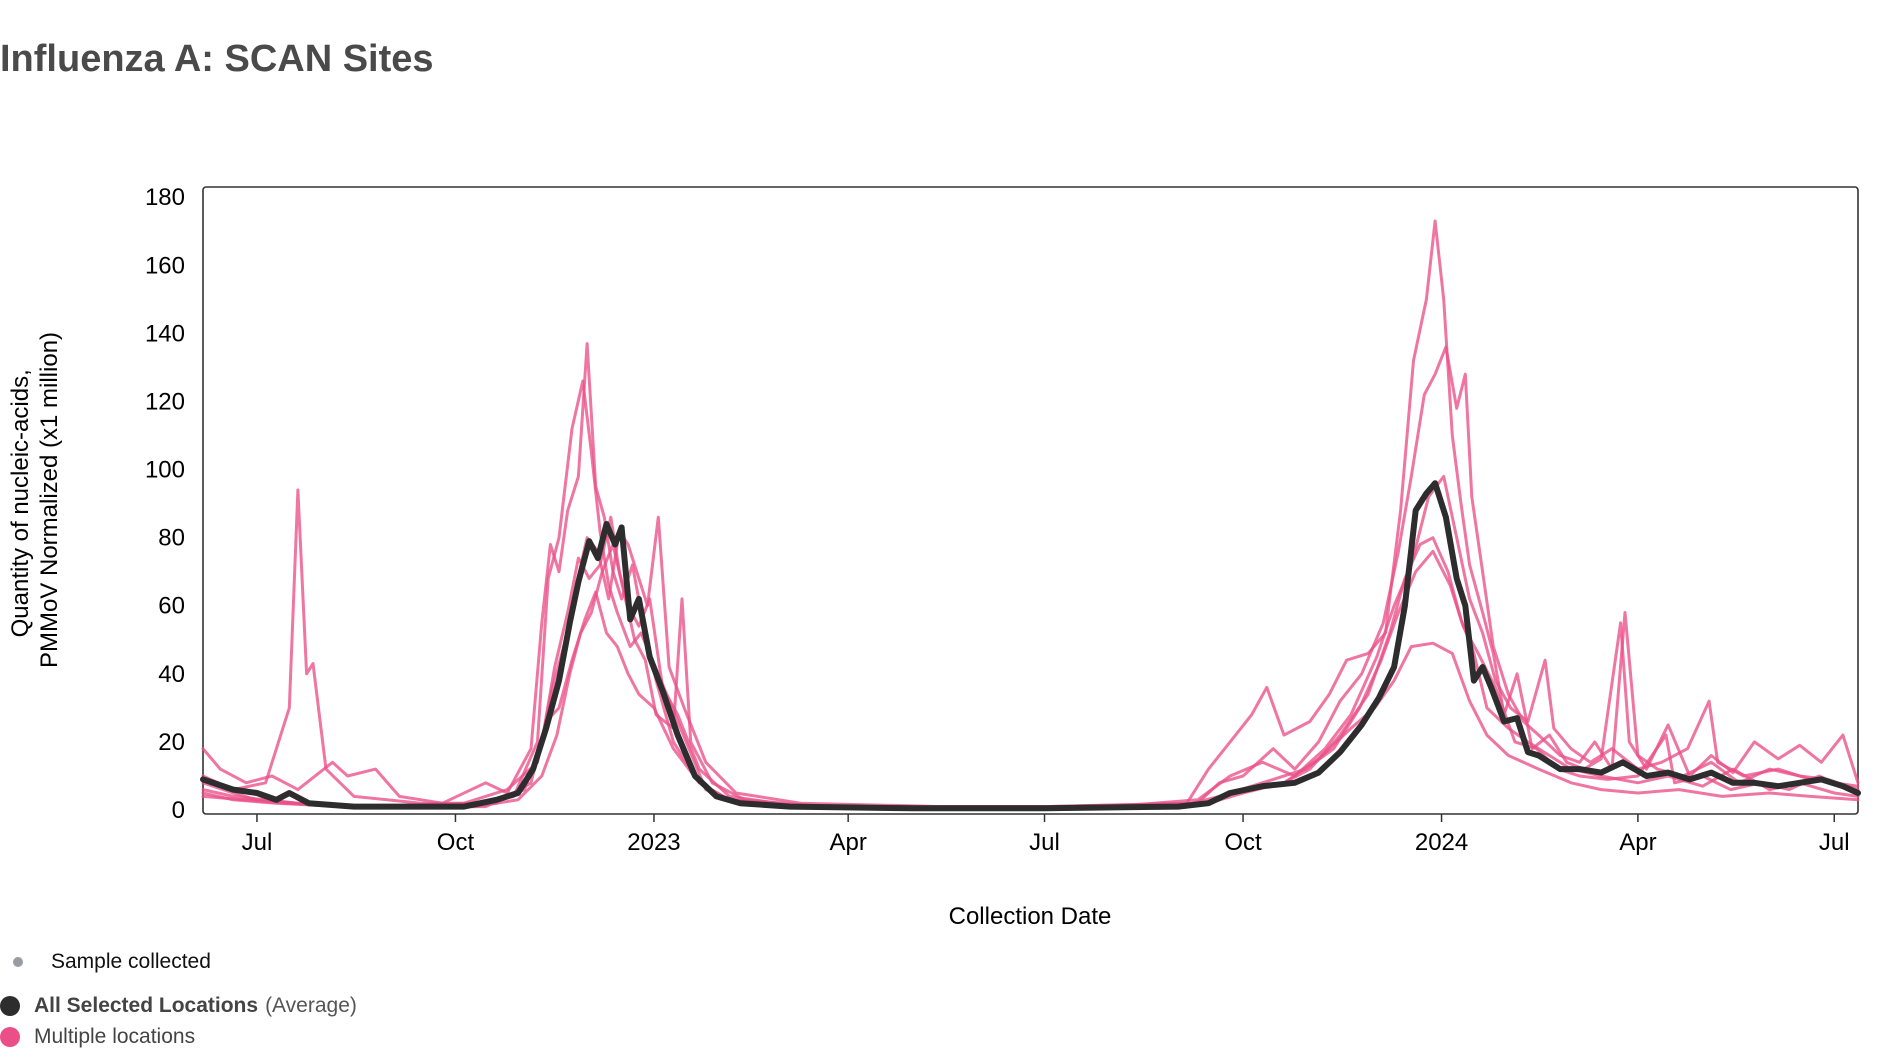 Image resolution: width=1878 pixels, height=1058 pixels. What do you see at coordinates (165, 504) in the screenshot?
I see `y-axis-ticks: 0 20 40 60 80 100 120 140 160 180` at bounding box center [165, 504].